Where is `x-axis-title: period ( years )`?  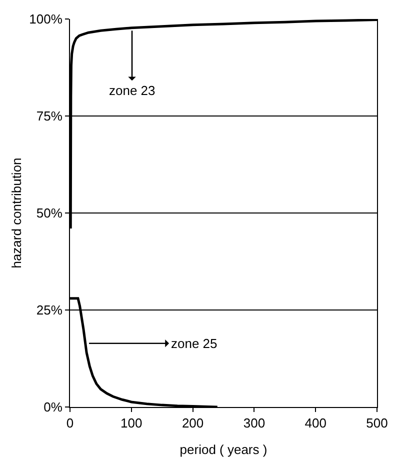
x-axis-title: period ( years ) is located at coordinates (224, 450).